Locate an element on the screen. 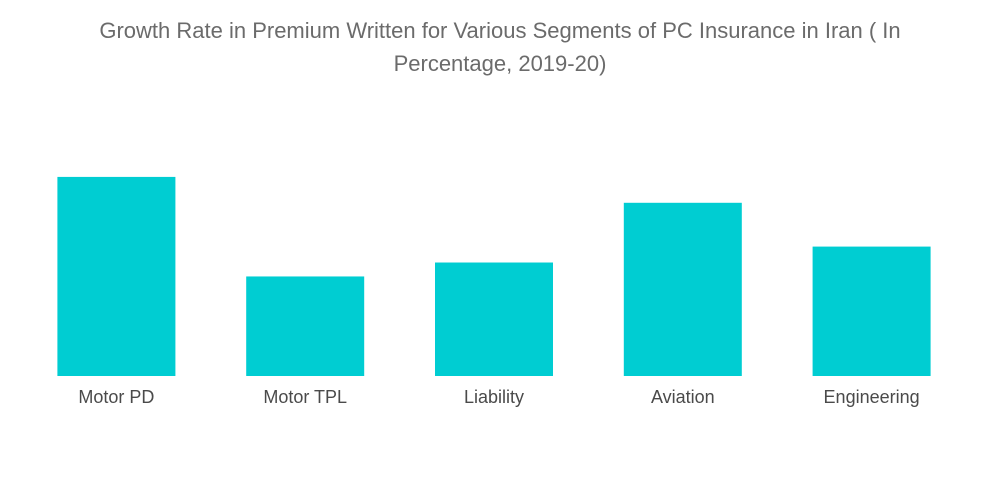 Image resolution: width=1000 pixels, height=504 pixels. bar-liability is located at coordinates (494, 319).